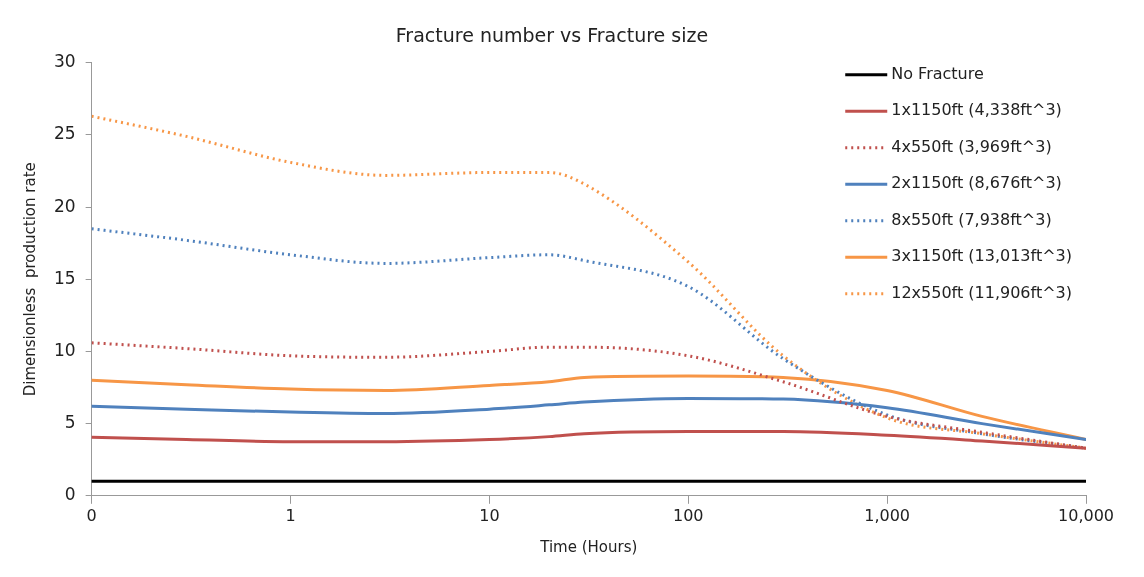 The image size is (1144, 577). Describe the element at coordinates (70, 422) in the screenshot. I see `y-tick-label: 5` at that location.